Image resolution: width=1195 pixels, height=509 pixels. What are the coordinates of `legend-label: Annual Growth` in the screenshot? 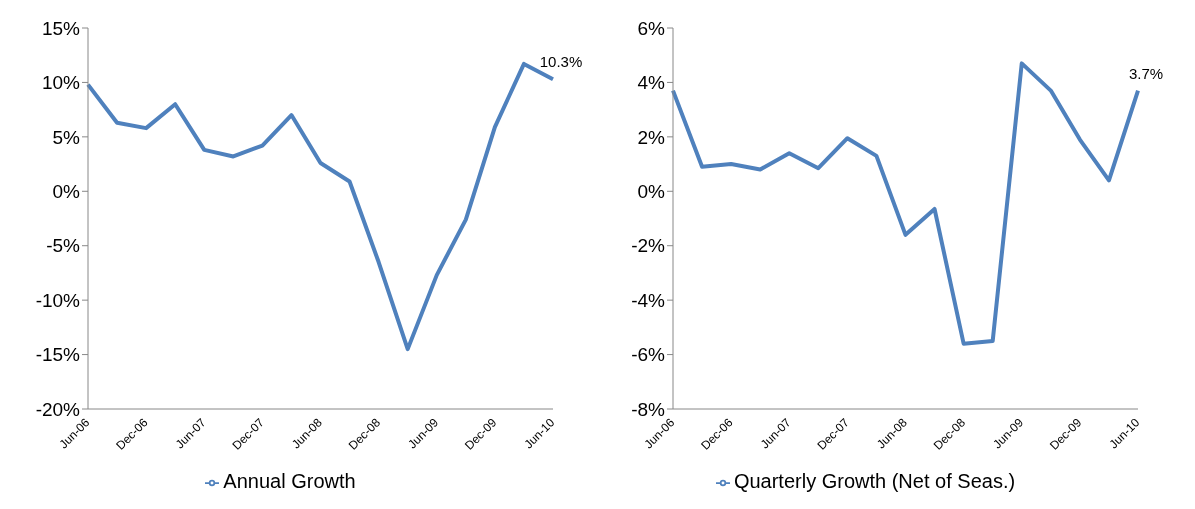 It's located at (289, 481).